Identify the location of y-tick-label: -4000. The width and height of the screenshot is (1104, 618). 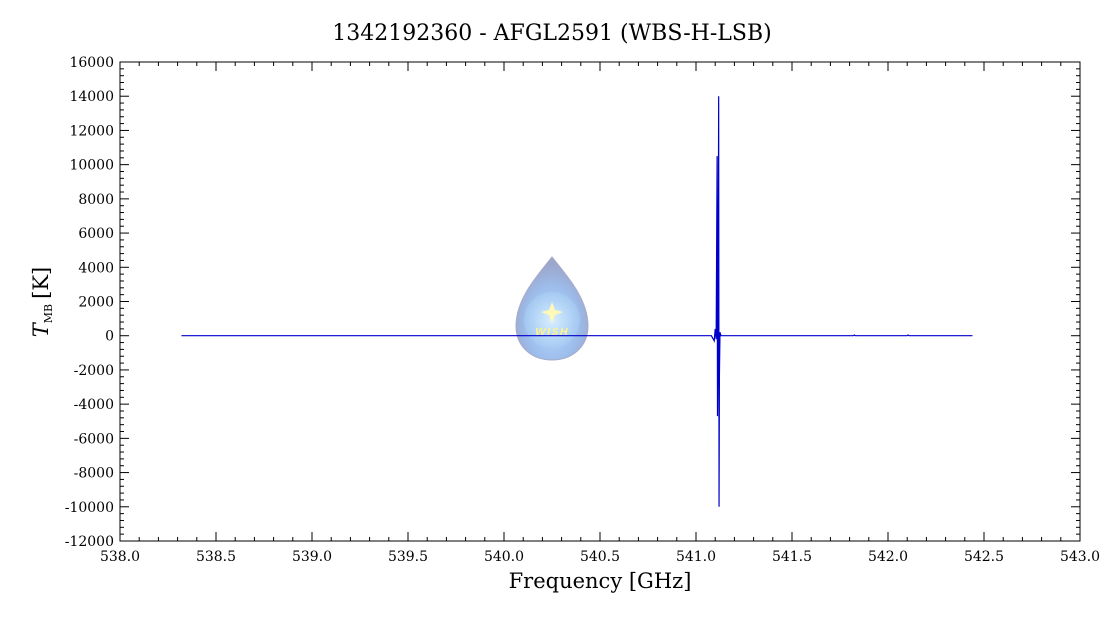
(94, 405).